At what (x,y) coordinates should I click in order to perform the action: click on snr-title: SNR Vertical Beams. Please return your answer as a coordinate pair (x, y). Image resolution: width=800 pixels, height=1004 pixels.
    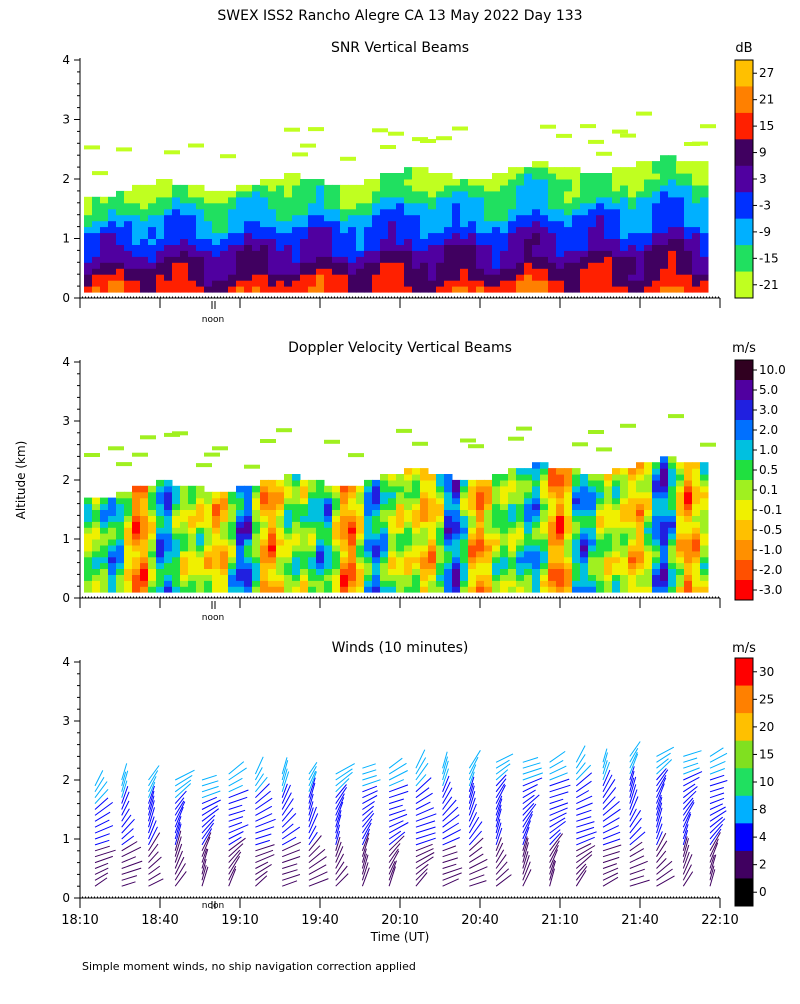
    Looking at the image, I should click on (400, 48).